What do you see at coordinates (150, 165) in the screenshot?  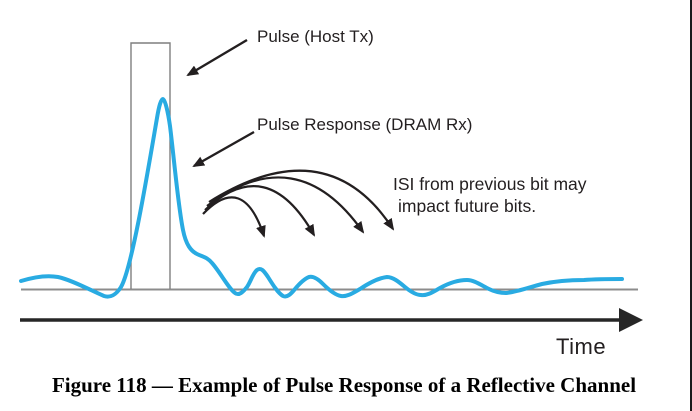 I see `tx-pulse-rectangle` at bounding box center [150, 165].